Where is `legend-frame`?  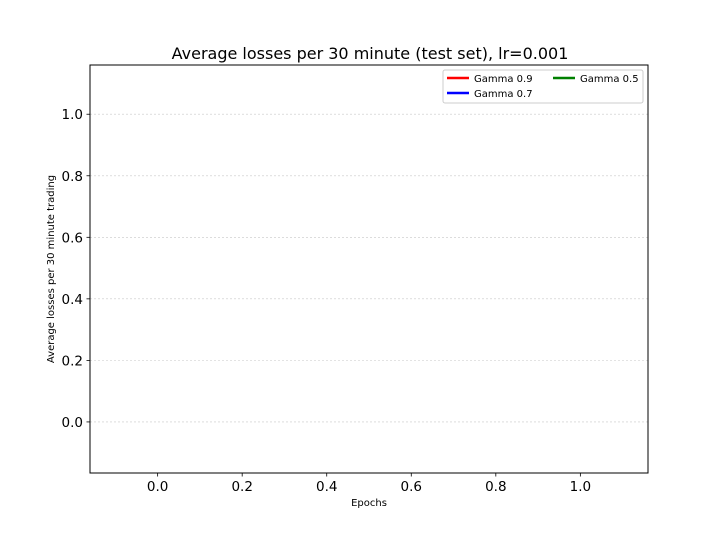 legend-frame is located at coordinates (543, 86).